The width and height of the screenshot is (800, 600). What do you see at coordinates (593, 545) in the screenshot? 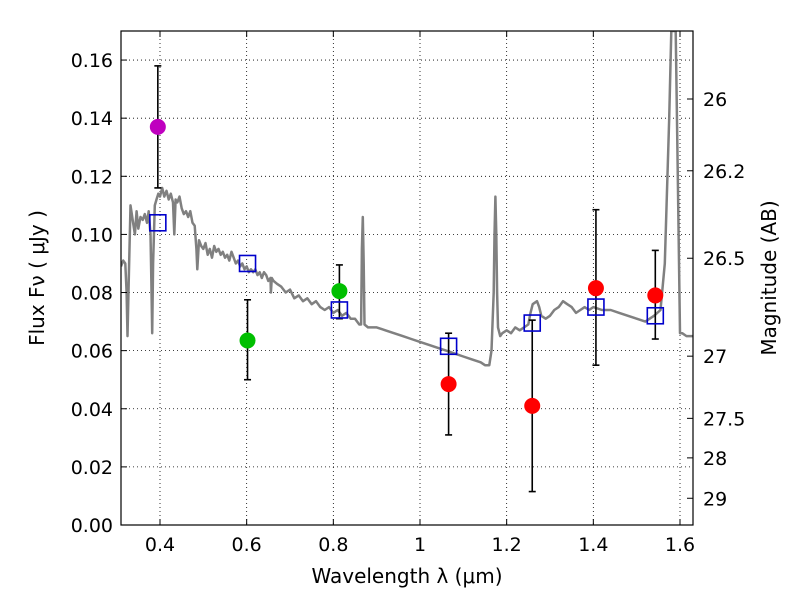
I see `x-tick-label: 1.4` at bounding box center [593, 545].